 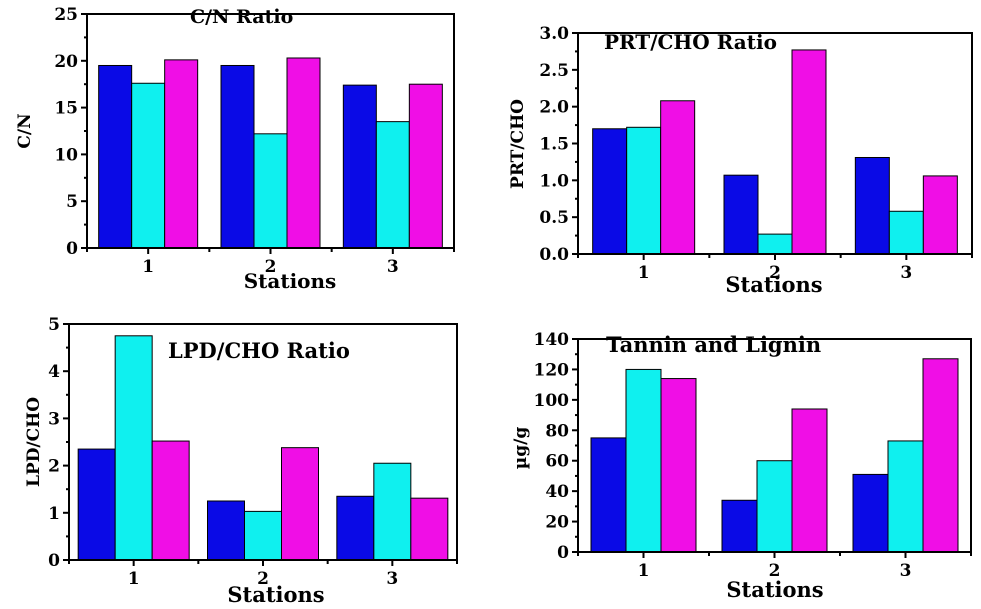 I want to click on y-tick-label: 2.0, so click(x=554, y=108).